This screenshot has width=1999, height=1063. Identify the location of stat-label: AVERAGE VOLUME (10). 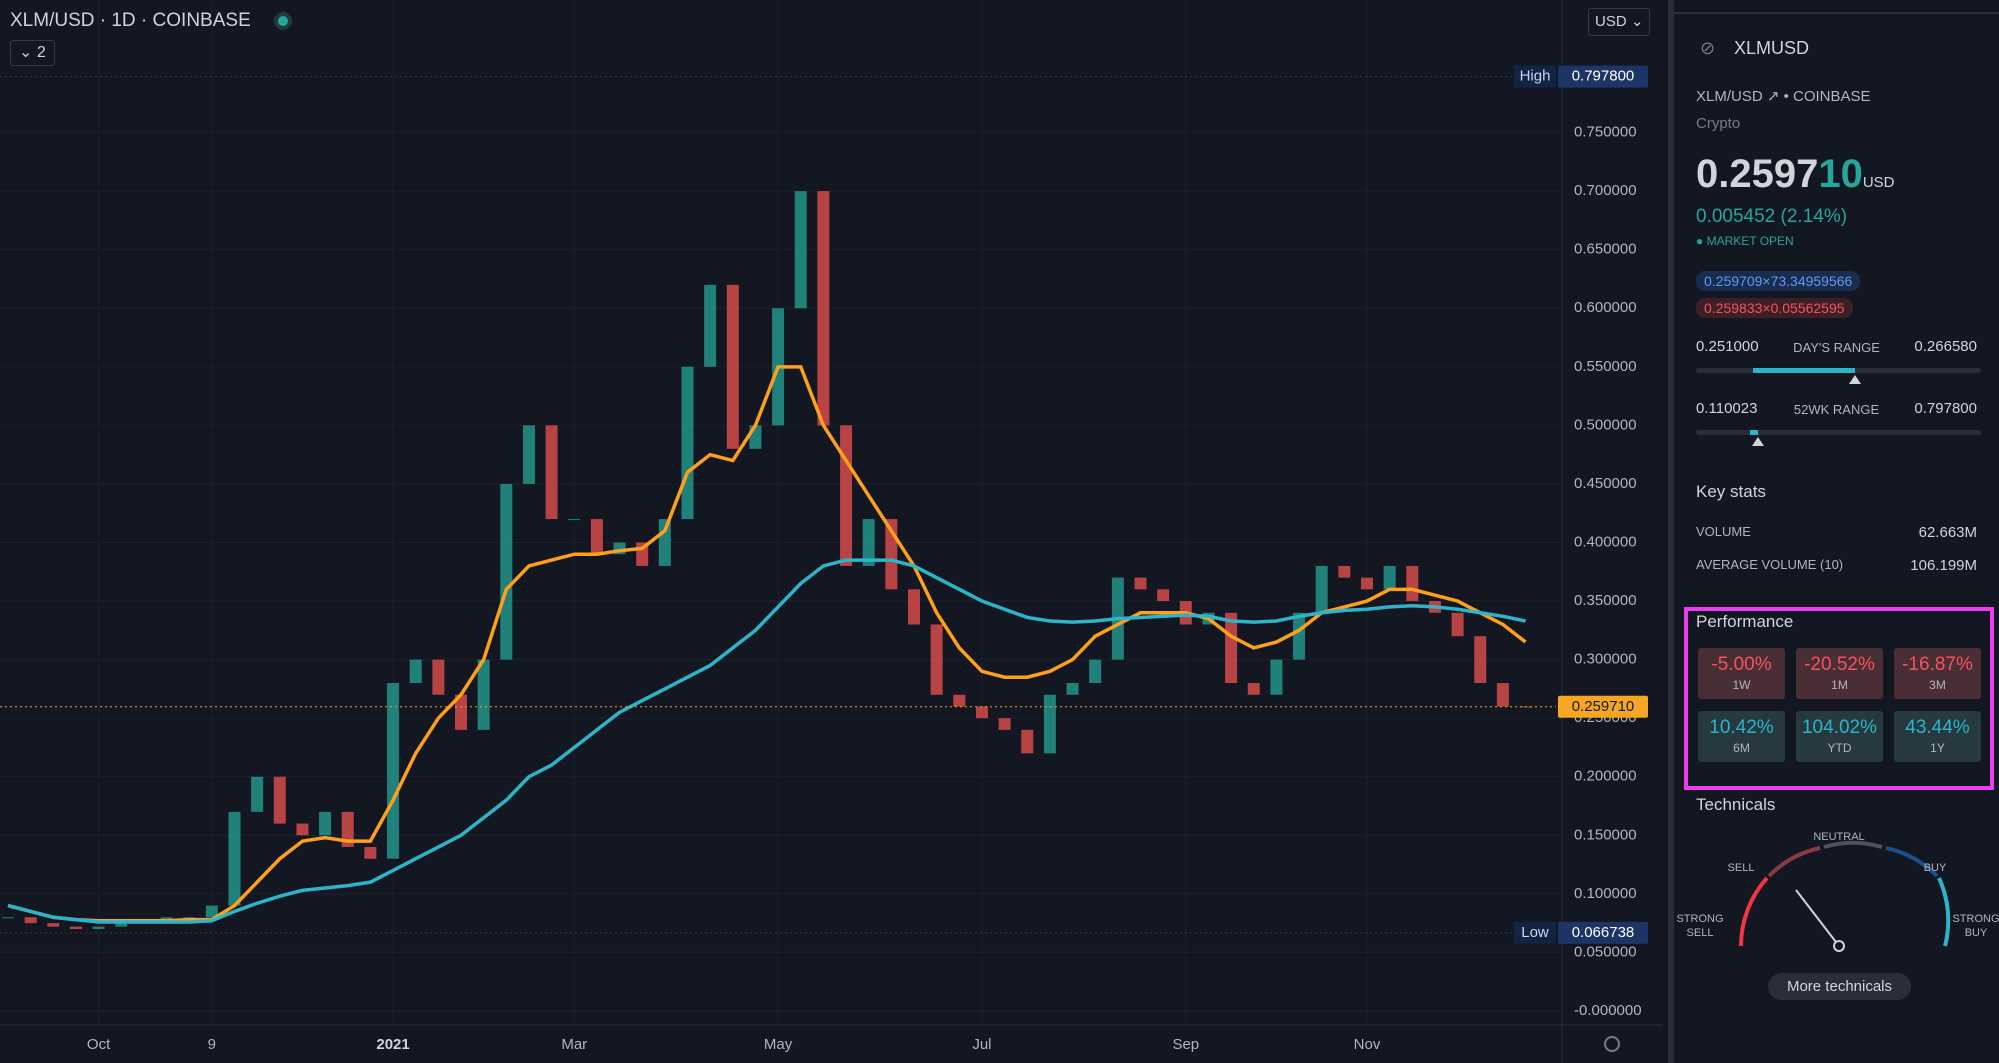
(1770, 564).